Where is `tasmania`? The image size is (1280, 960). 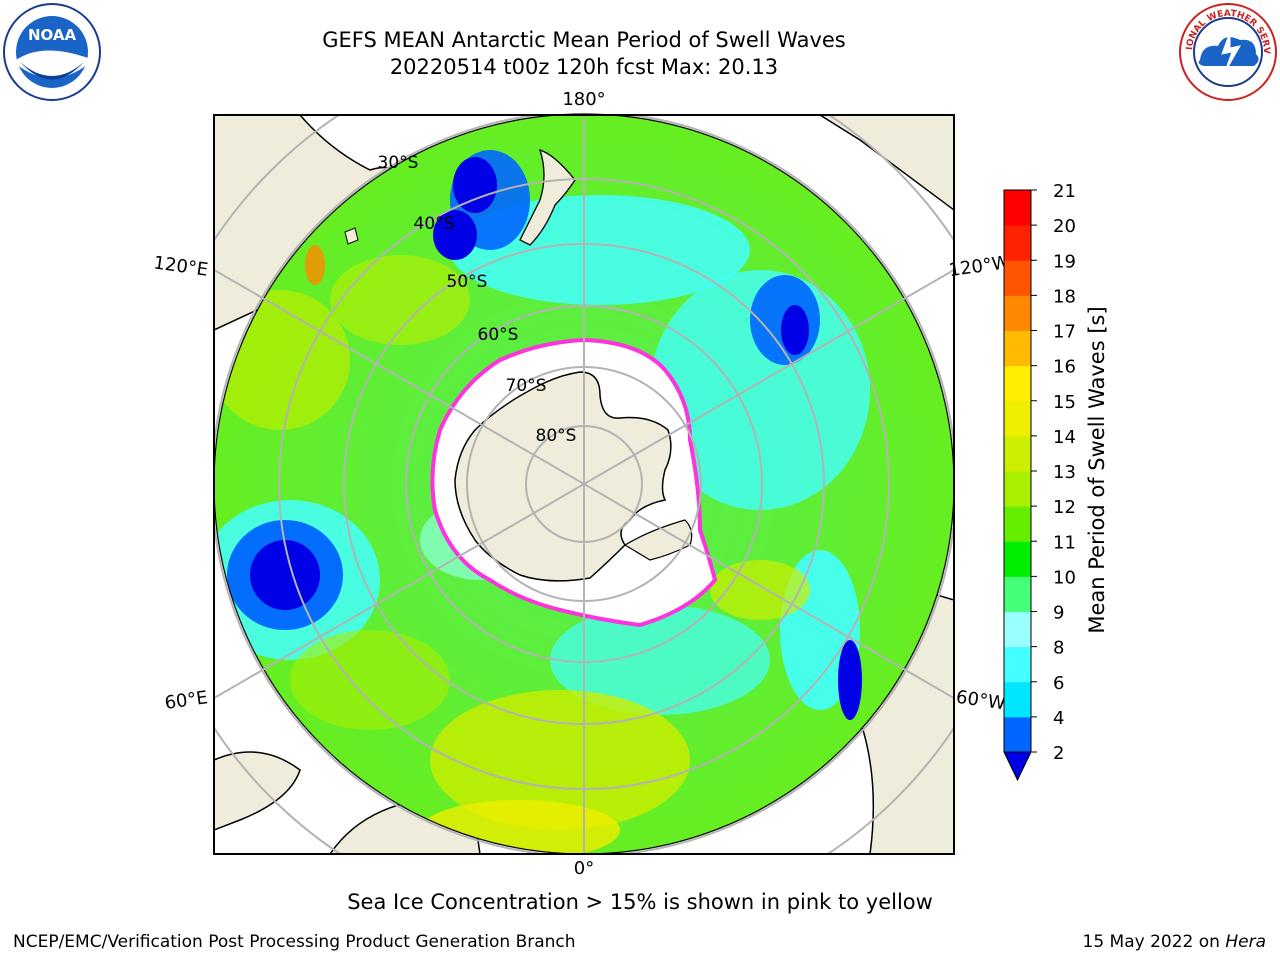 tasmania is located at coordinates (351, 236).